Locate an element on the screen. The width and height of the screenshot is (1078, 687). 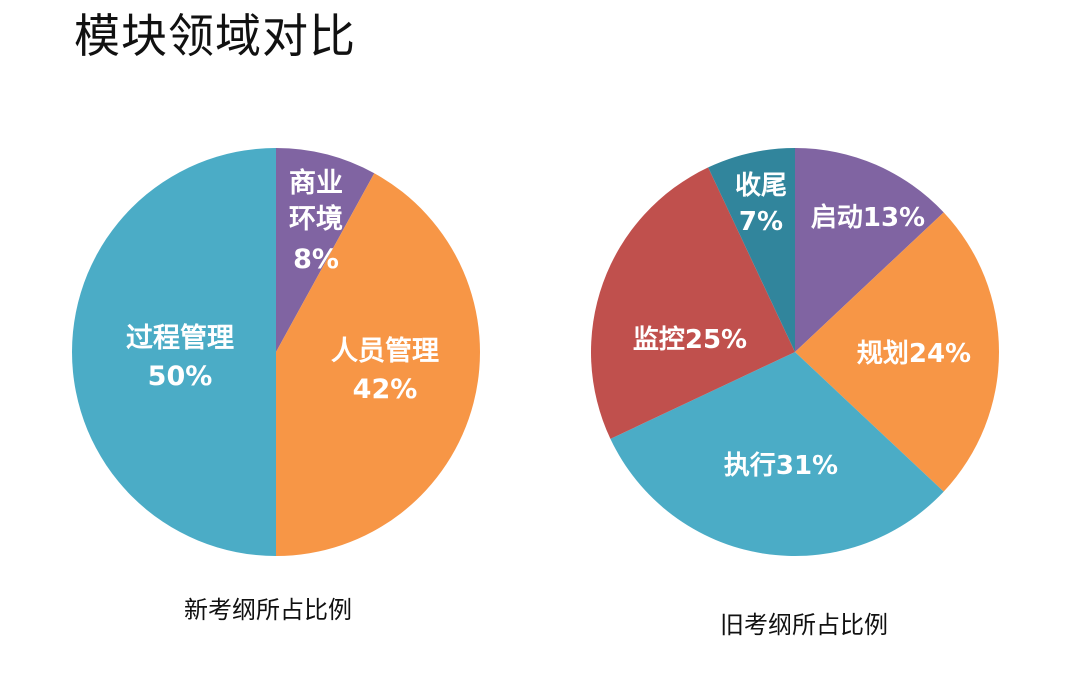
slice-label: 监控25% is located at coordinates (690, 340).